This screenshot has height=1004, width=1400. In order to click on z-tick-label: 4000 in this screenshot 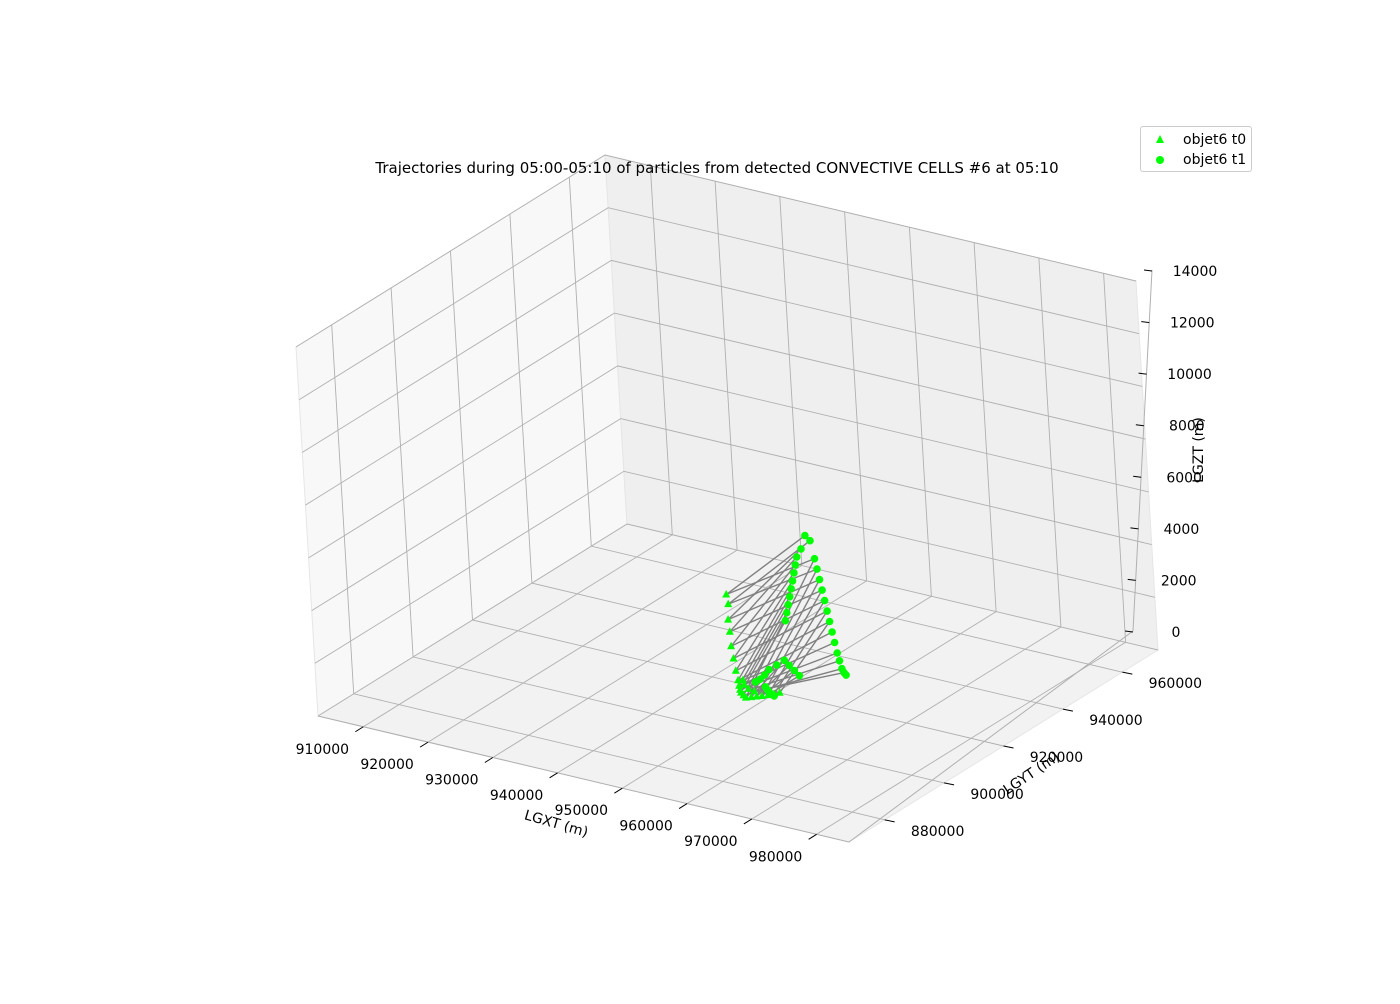, I will do `click(1182, 530)`.